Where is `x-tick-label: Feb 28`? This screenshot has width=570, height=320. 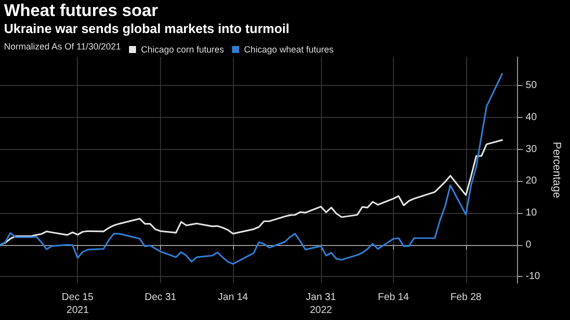
x-tick-label: Feb 28 is located at coordinates (466, 297).